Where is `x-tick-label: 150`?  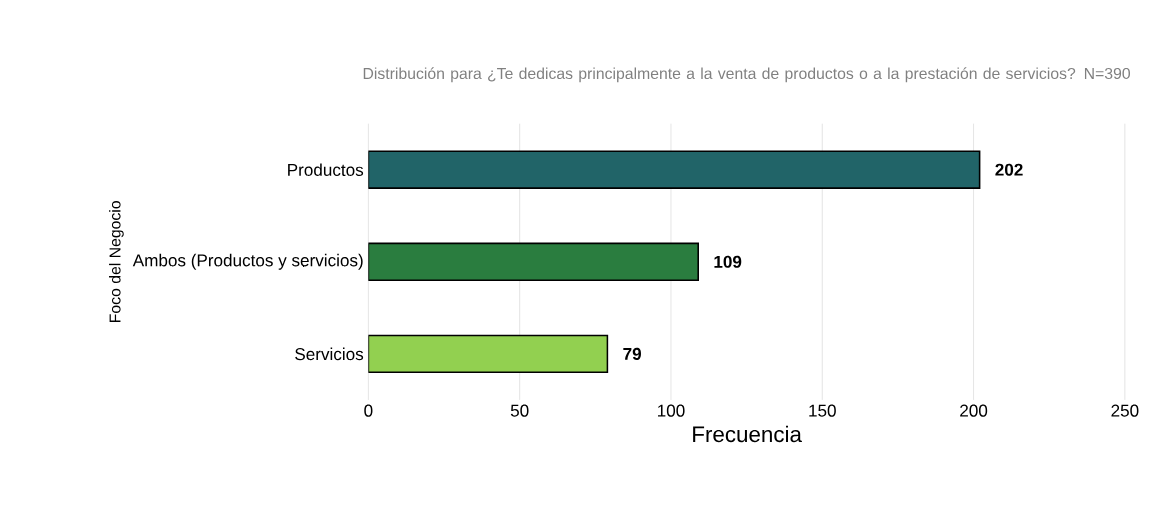
x-tick-label: 150 is located at coordinates (822, 410).